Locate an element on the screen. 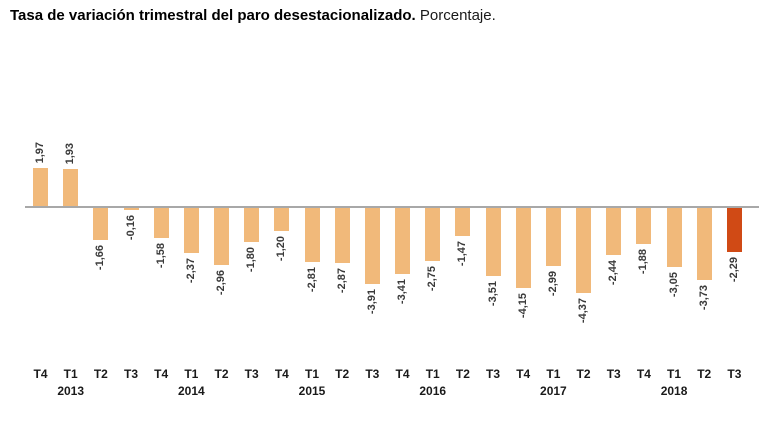  bar-cell: -2,75 is located at coordinates (432, 215).